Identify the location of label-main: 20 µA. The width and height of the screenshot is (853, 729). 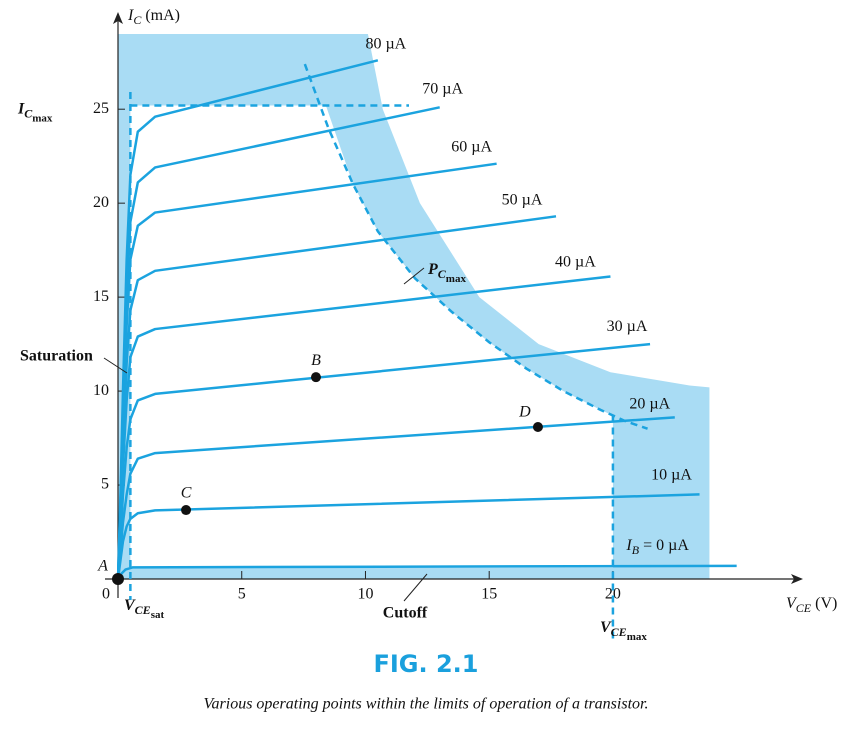
(649, 403).